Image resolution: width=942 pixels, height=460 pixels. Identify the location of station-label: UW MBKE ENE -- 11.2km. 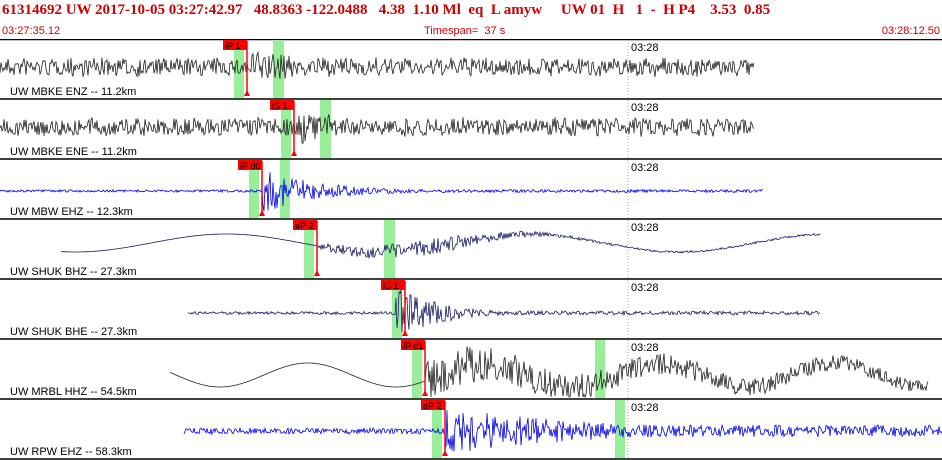
(73, 152).